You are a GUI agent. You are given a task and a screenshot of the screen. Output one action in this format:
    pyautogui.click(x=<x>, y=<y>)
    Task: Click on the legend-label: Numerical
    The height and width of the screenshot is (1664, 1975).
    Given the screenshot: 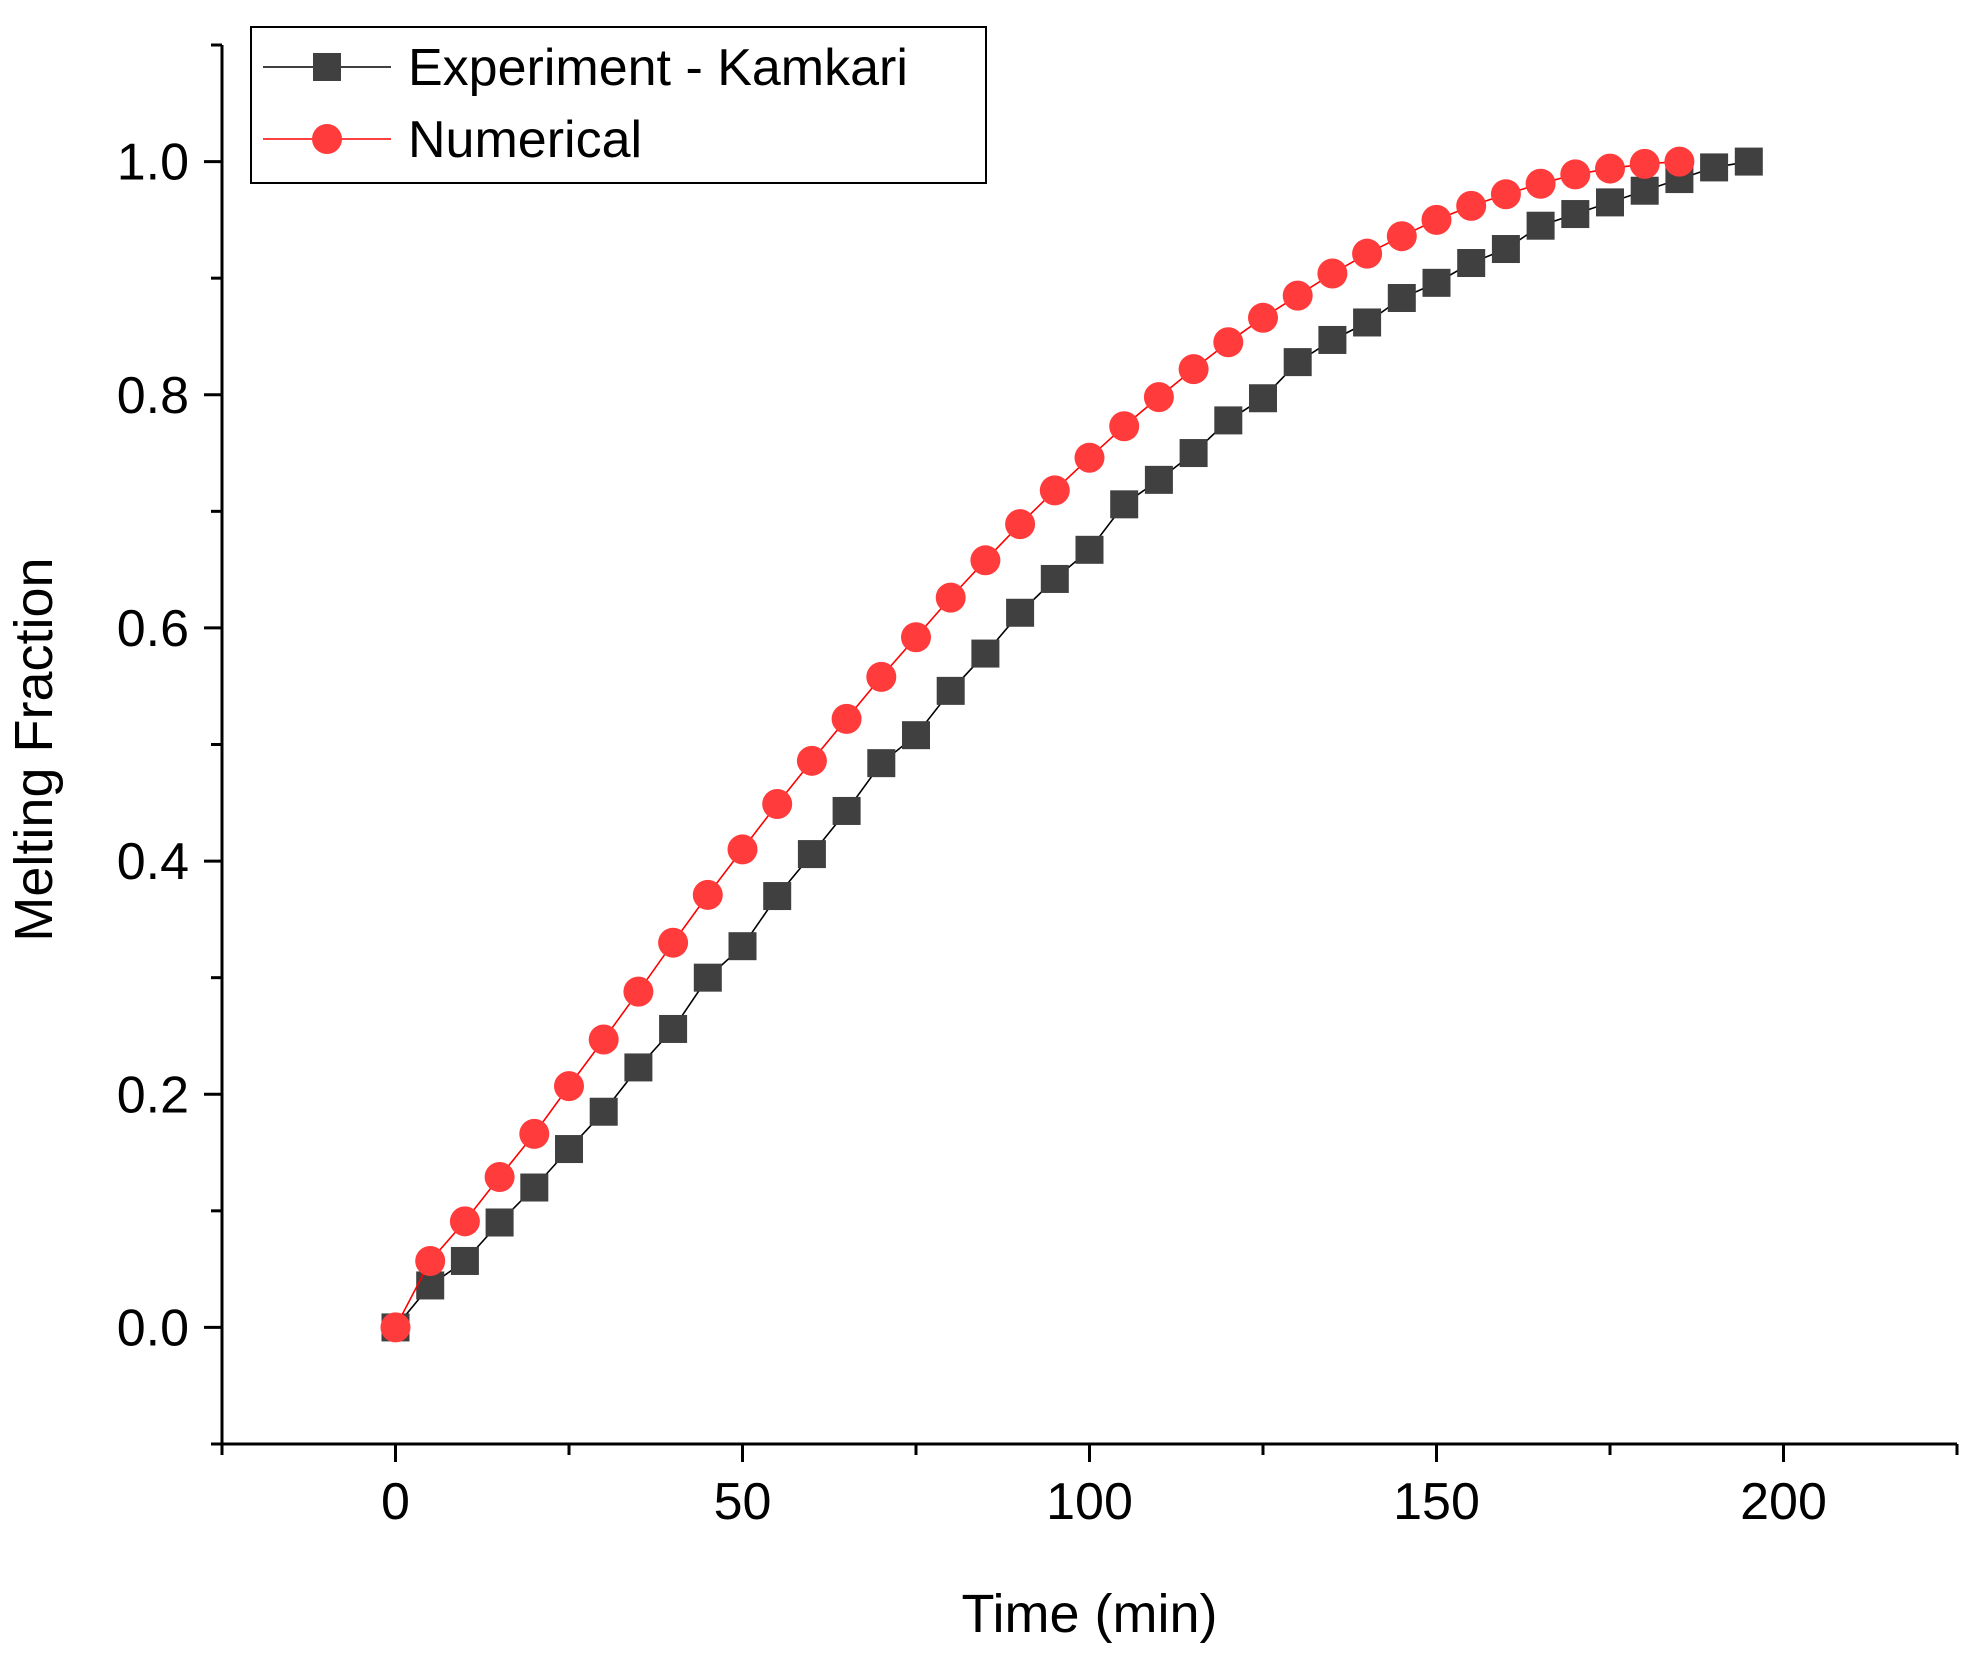 What is the action you would take?
    pyautogui.click(x=525, y=140)
    